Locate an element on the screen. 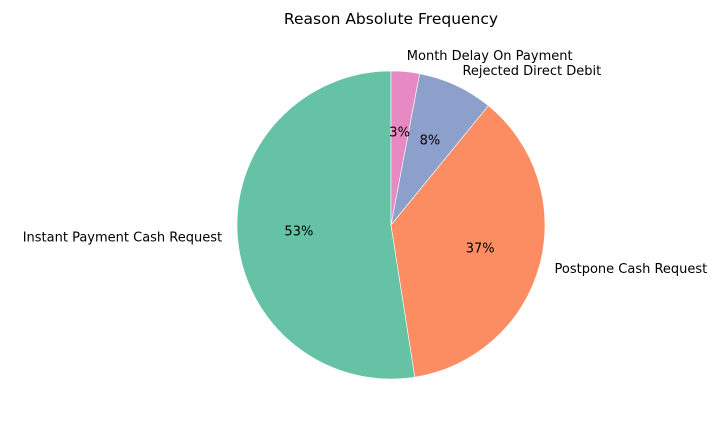 The width and height of the screenshot is (728, 427). chart-title: Reason Absolute Frequency is located at coordinates (391, 19).